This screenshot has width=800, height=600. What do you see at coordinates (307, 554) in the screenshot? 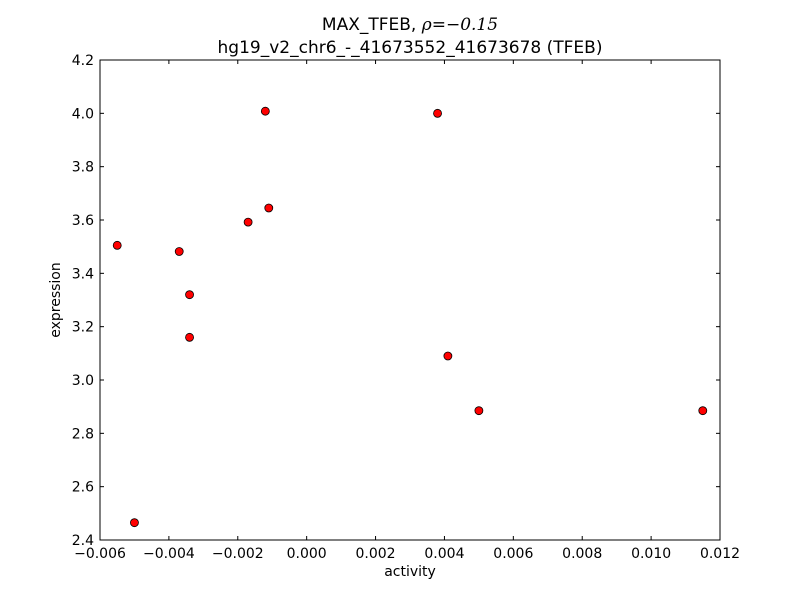
I see `x-tick-label: 0.000` at bounding box center [307, 554].